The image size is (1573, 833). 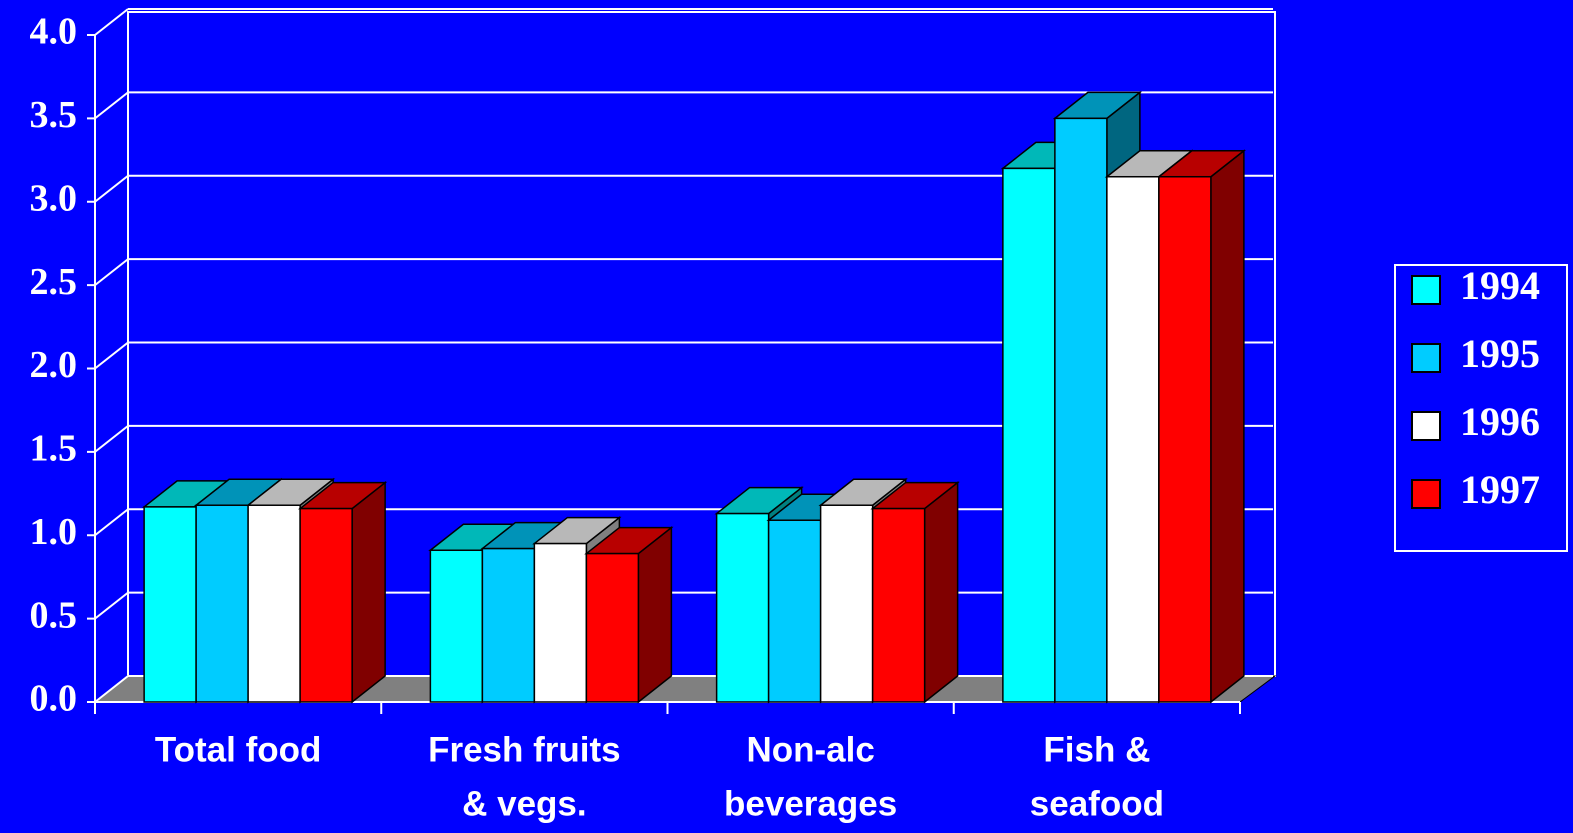 I want to click on x-tick-label: beverages, so click(x=810, y=803).